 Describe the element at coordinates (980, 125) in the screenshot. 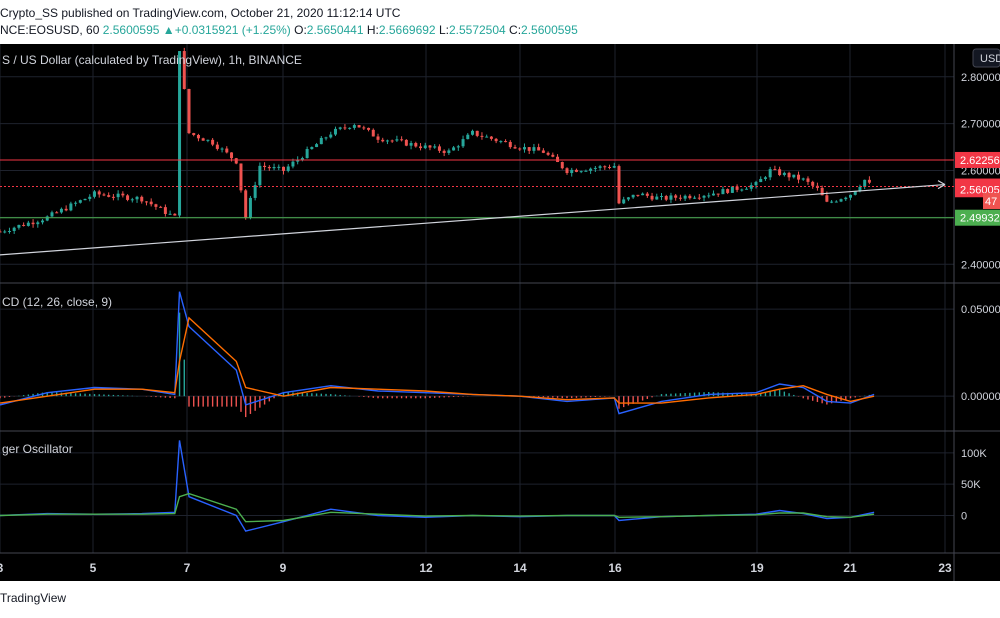

I see `y-tick-label: 2.70000` at that location.